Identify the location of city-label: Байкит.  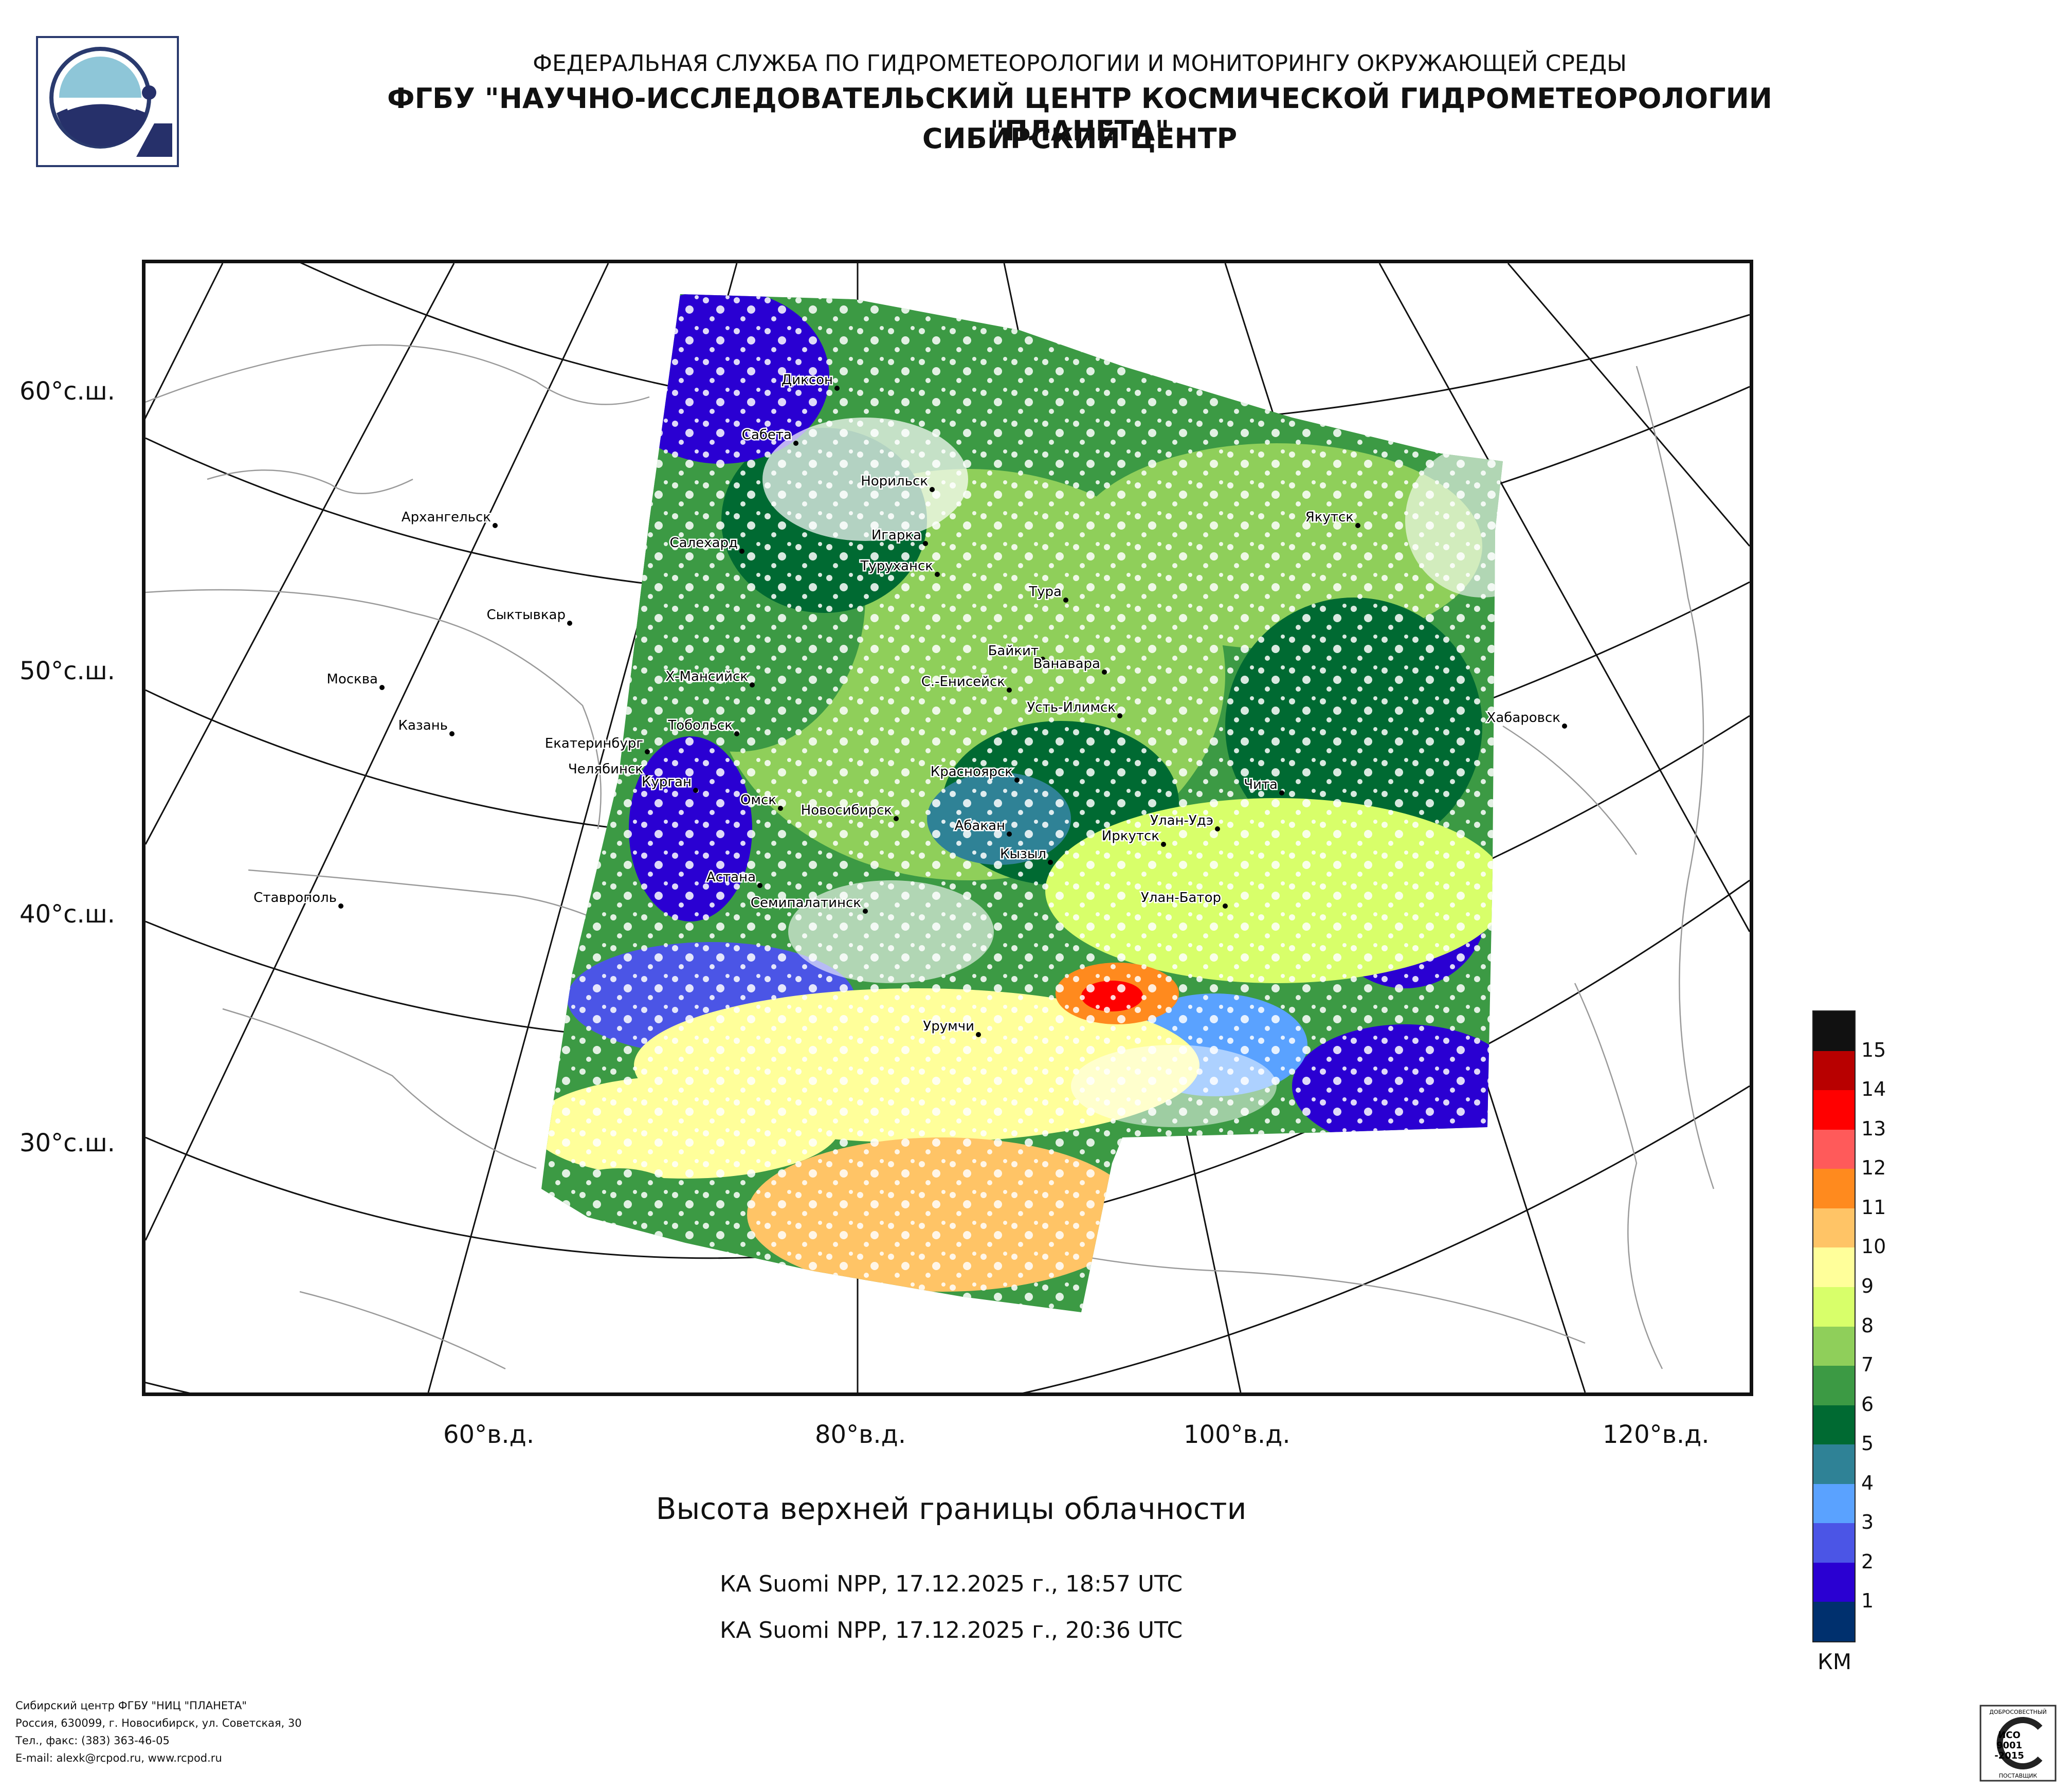
(1013, 651).